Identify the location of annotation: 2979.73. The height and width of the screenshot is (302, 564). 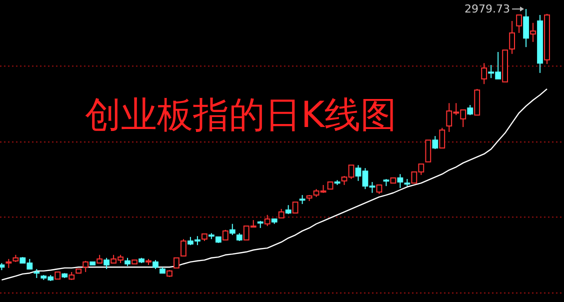
(487, 9).